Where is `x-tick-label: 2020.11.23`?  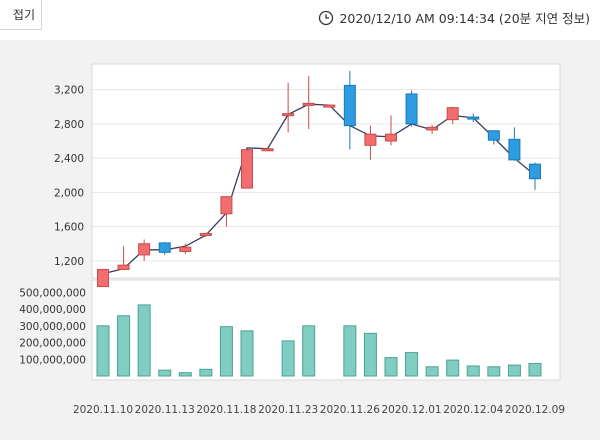
x-tick-label: 2020.11.23 is located at coordinates (288, 410).